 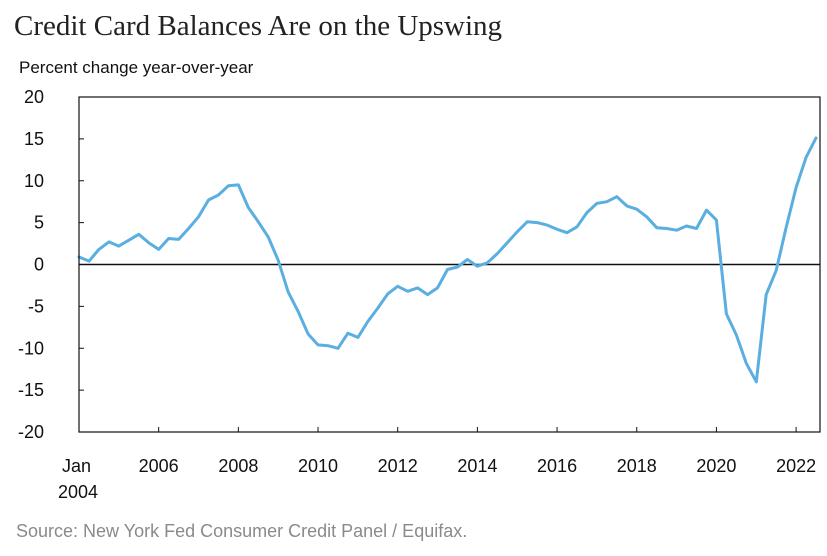 I want to click on x-tick-label: Jan, so click(x=76, y=466).